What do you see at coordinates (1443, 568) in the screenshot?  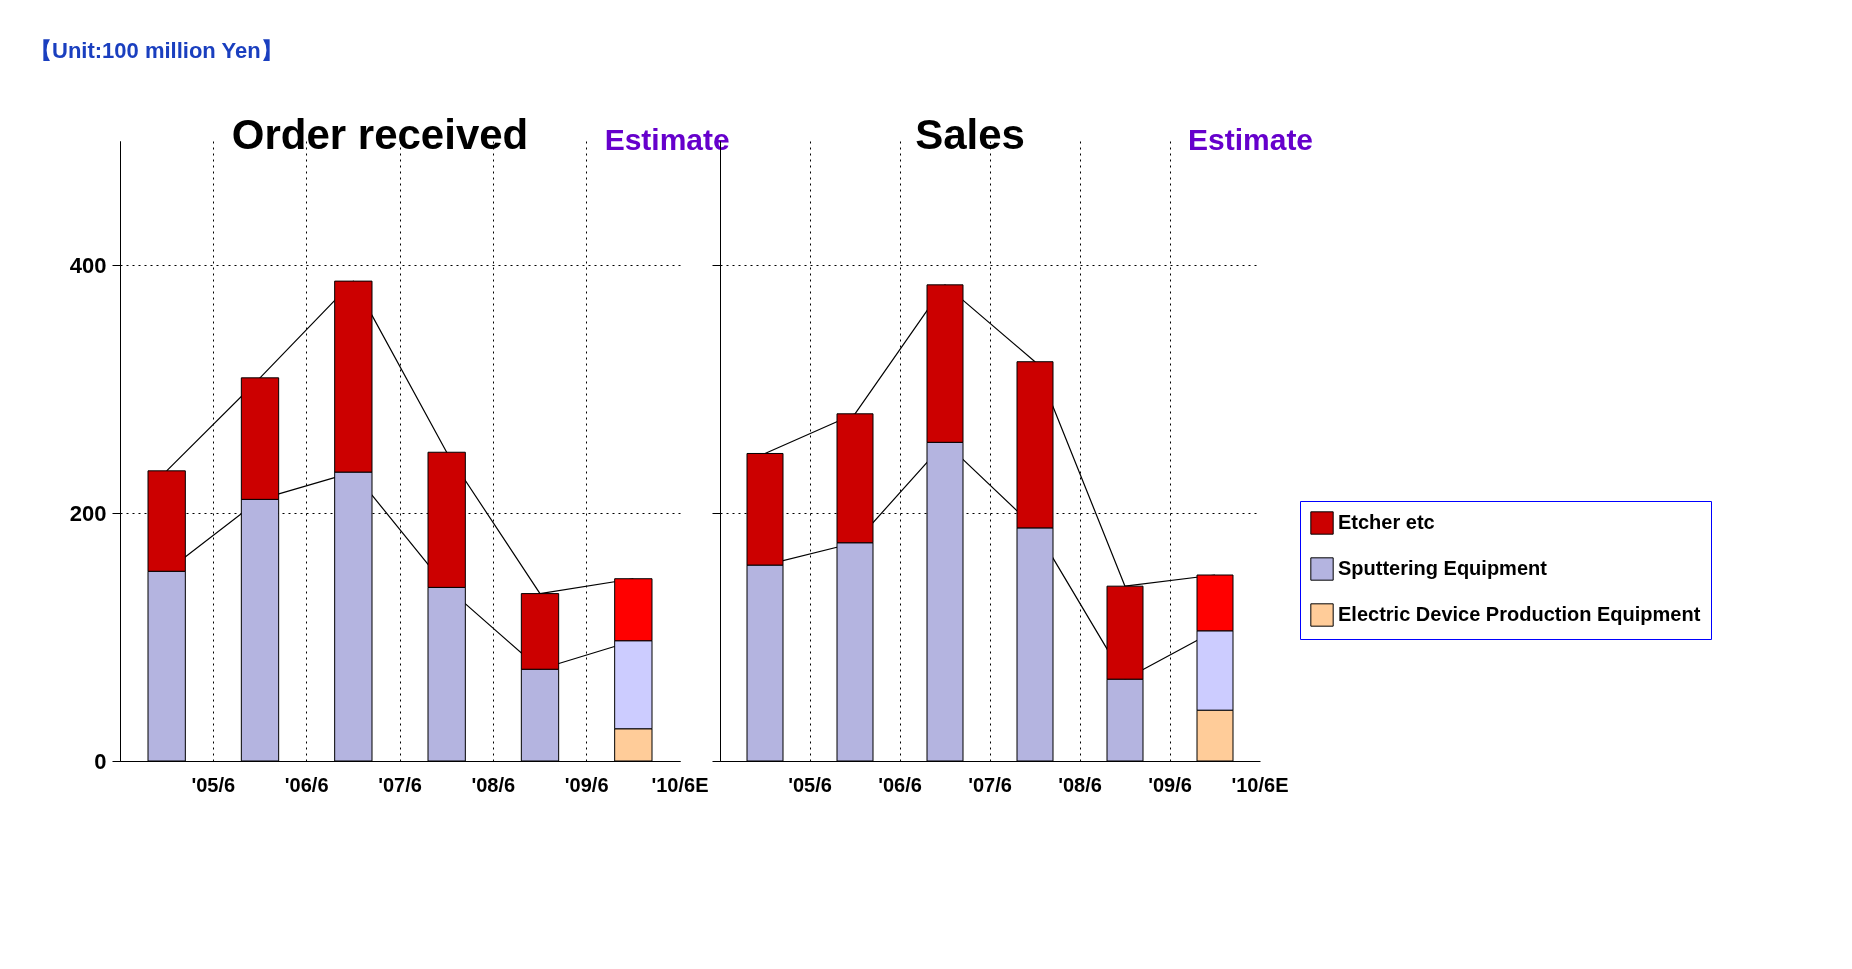 I see `legend-label: Sputtering Equipment` at bounding box center [1443, 568].